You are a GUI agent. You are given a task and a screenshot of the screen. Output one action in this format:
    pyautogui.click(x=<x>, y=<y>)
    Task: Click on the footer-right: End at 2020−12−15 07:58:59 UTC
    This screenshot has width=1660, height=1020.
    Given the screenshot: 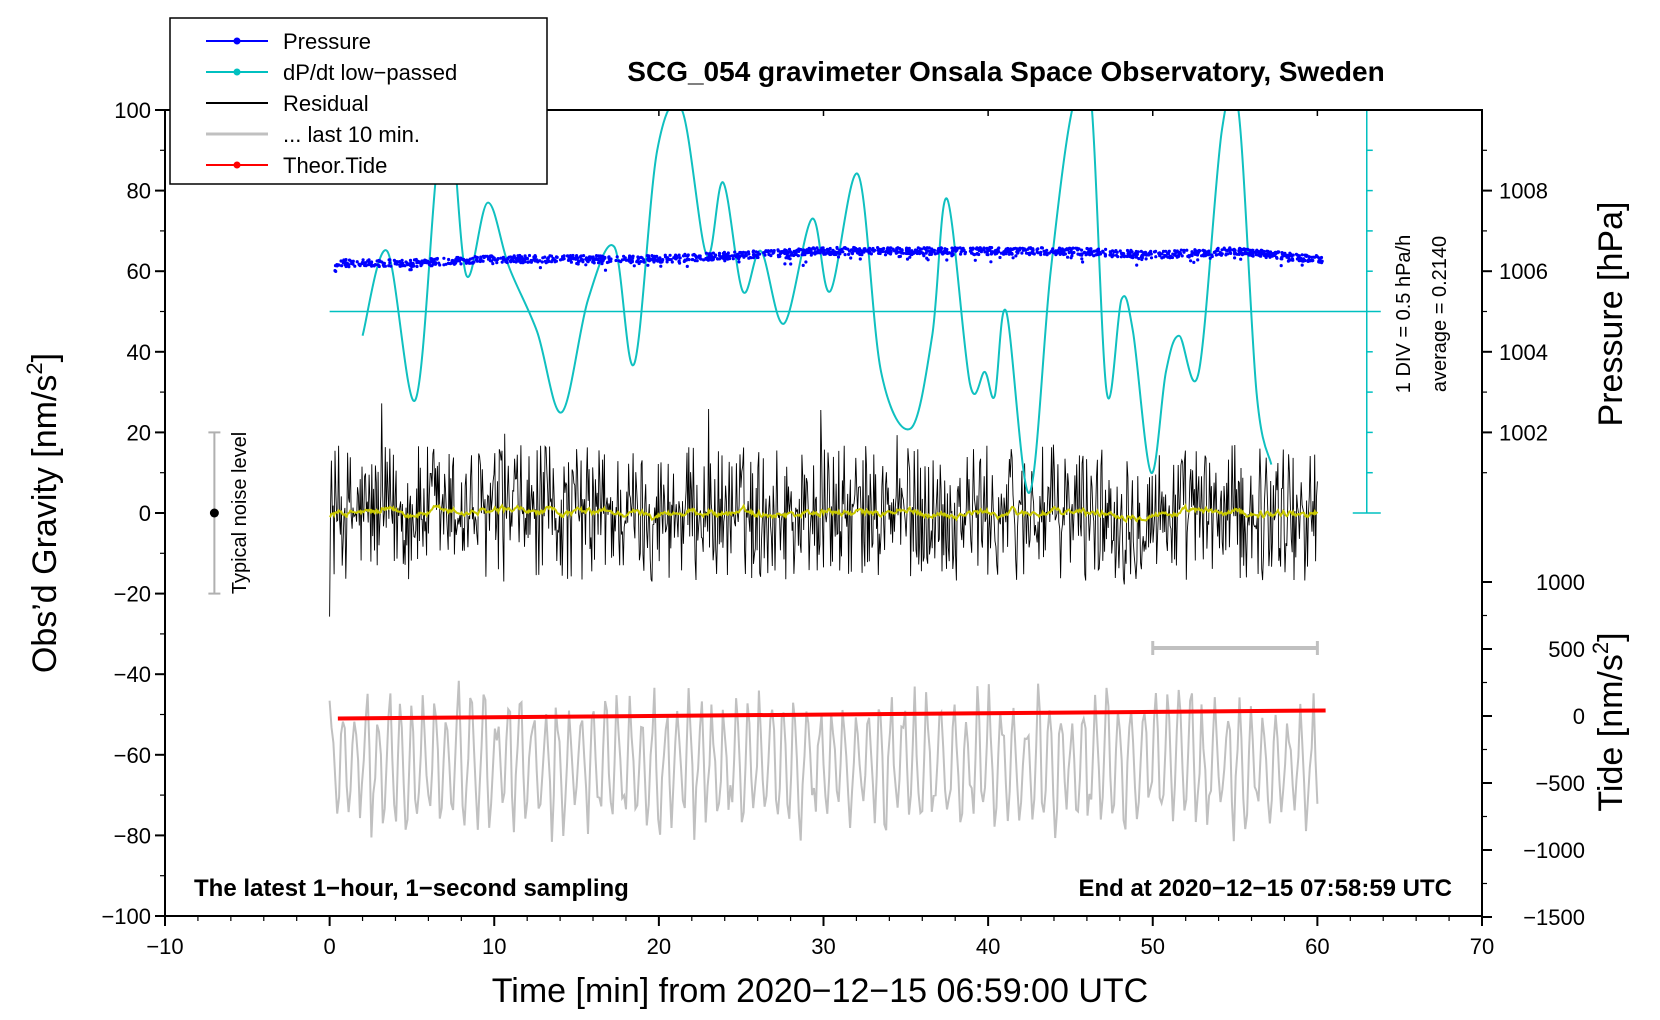 What is the action you would take?
    pyautogui.click(x=1265, y=888)
    